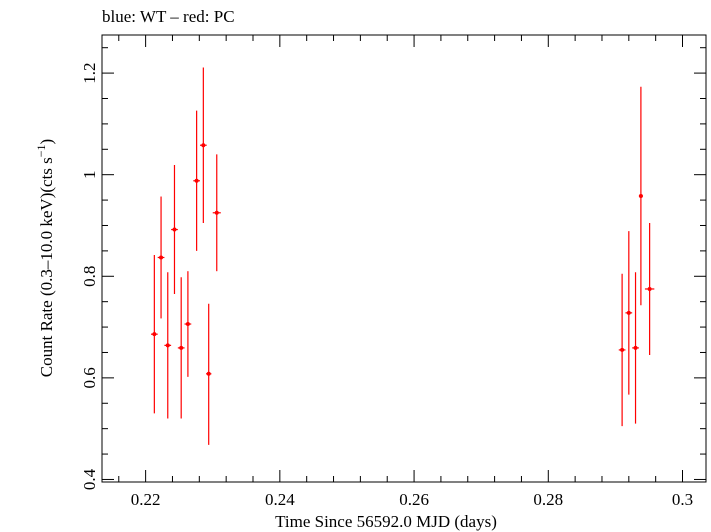 The width and height of the screenshot is (711, 532). Describe the element at coordinates (146, 499) in the screenshot. I see `x-tick-label: 0.22` at that location.